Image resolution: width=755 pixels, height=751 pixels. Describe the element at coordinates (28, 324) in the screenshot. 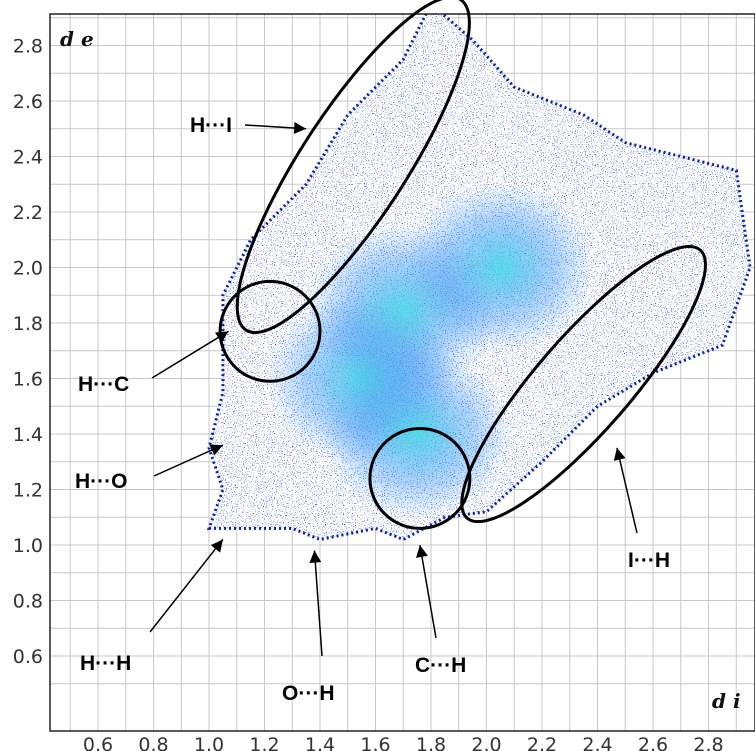

I see `y-tick-label: 1.8` at that location.